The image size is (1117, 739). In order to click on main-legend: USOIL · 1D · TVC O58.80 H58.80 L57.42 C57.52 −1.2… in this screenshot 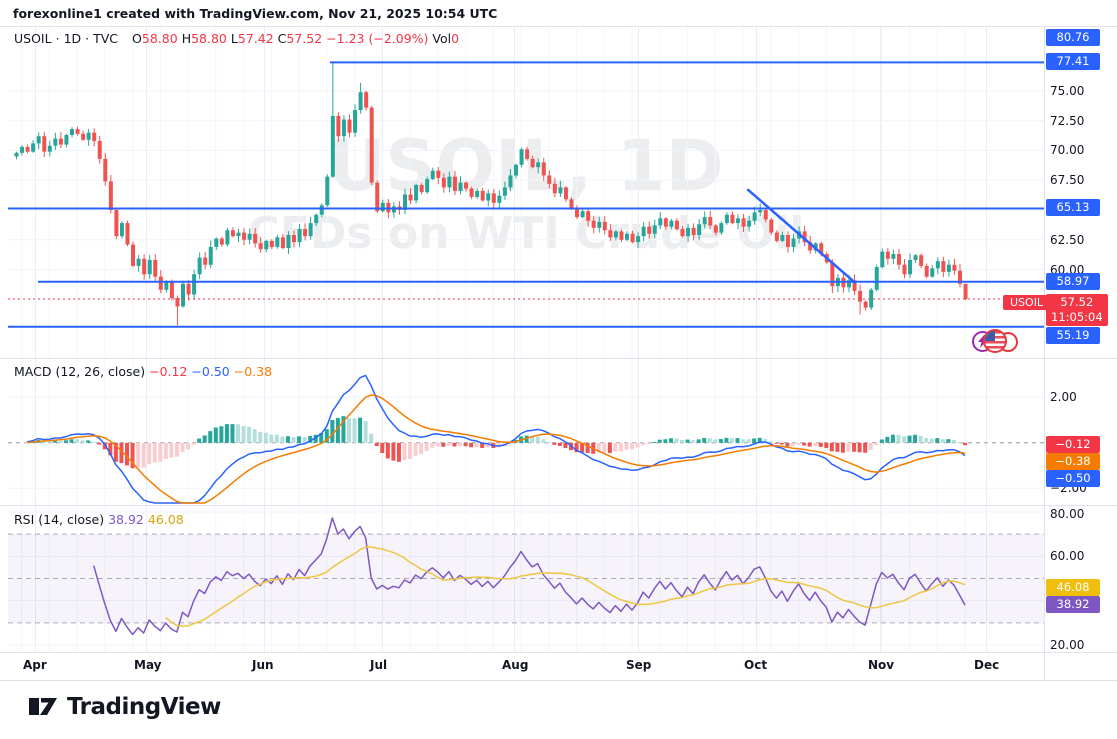, I will do `click(238, 38)`.